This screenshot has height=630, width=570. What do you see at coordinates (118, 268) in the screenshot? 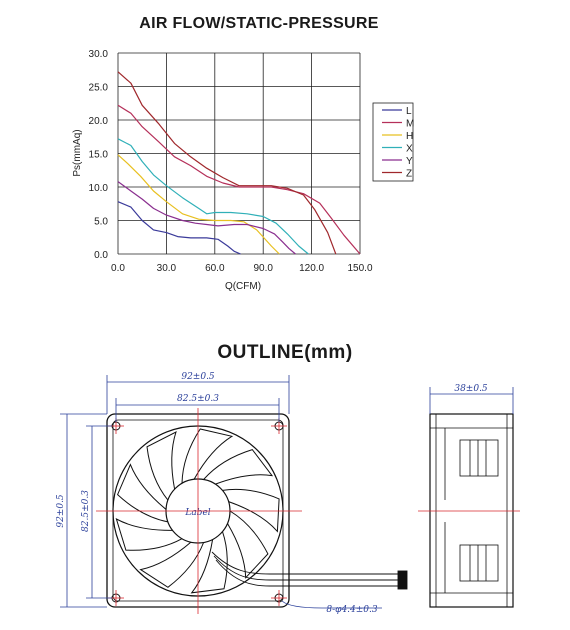
I see `x-tick-label: 0.0` at bounding box center [118, 268].